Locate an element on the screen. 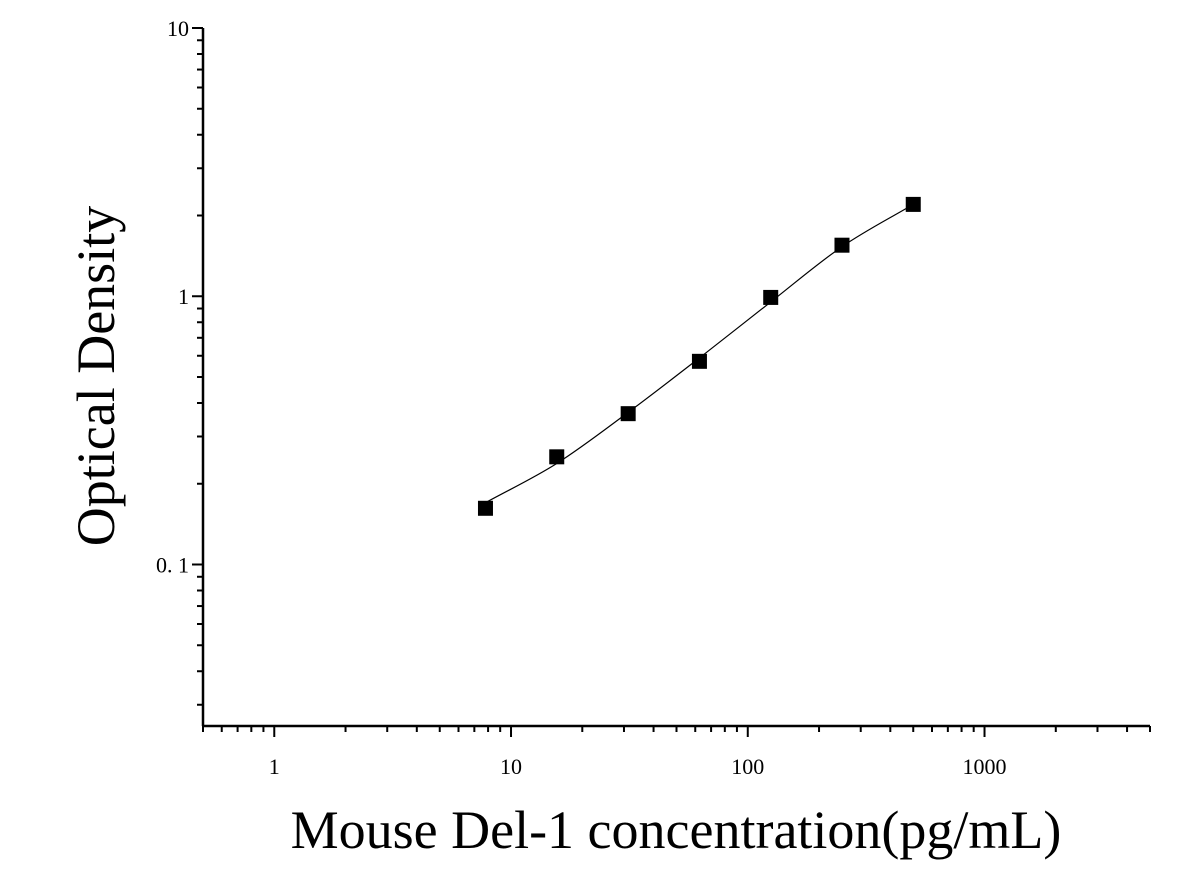 The width and height of the screenshot is (1188, 872). y-axis-title: Optical Density is located at coordinates (96, 376).